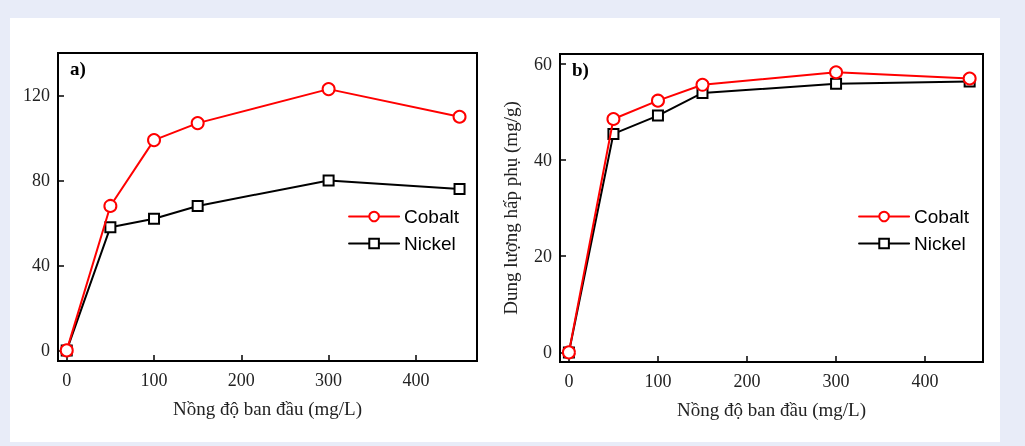 Image resolution: width=1025 pixels, height=446 pixels. I want to click on y-tick-label: 120, so click(36, 95).